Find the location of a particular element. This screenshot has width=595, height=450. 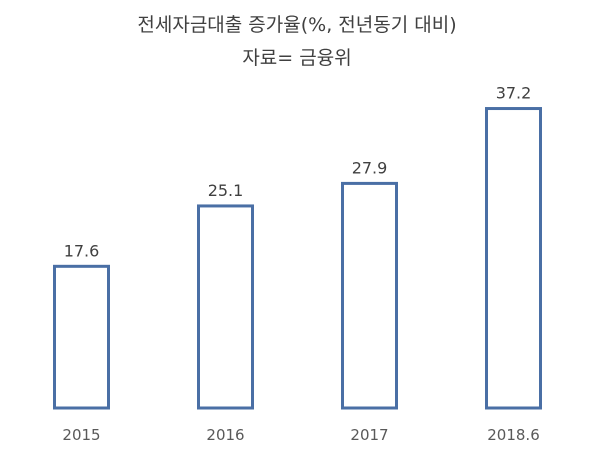

chart-title: 전세자금대출 증가율(%, 전년동기 대비) is located at coordinates (296, 25).